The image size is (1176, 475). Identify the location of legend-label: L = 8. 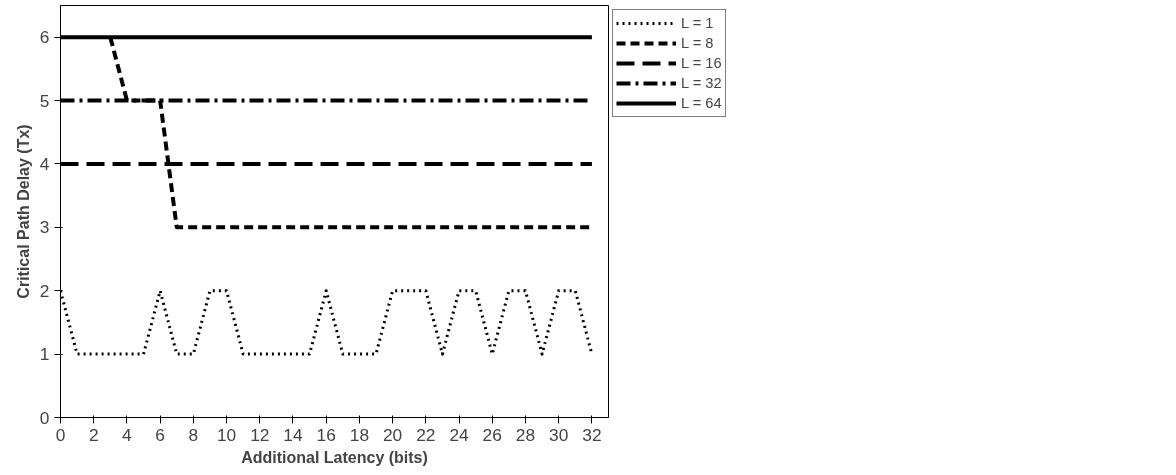
(697, 43).